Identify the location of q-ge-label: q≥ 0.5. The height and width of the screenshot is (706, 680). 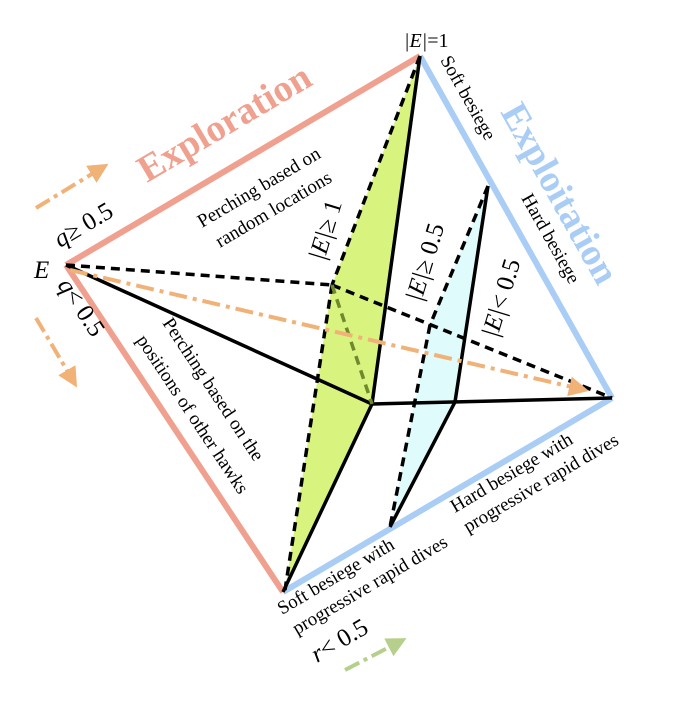
(83, 225).